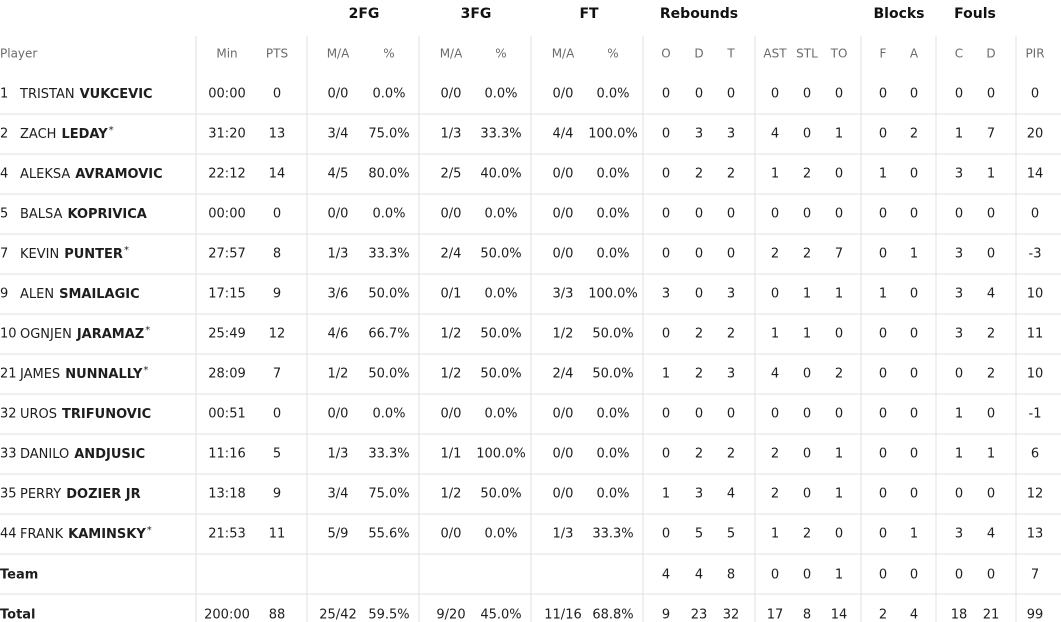 The height and width of the screenshot is (622, 1061). I want to click on stat-cell: 1/1, so click(451, 454).